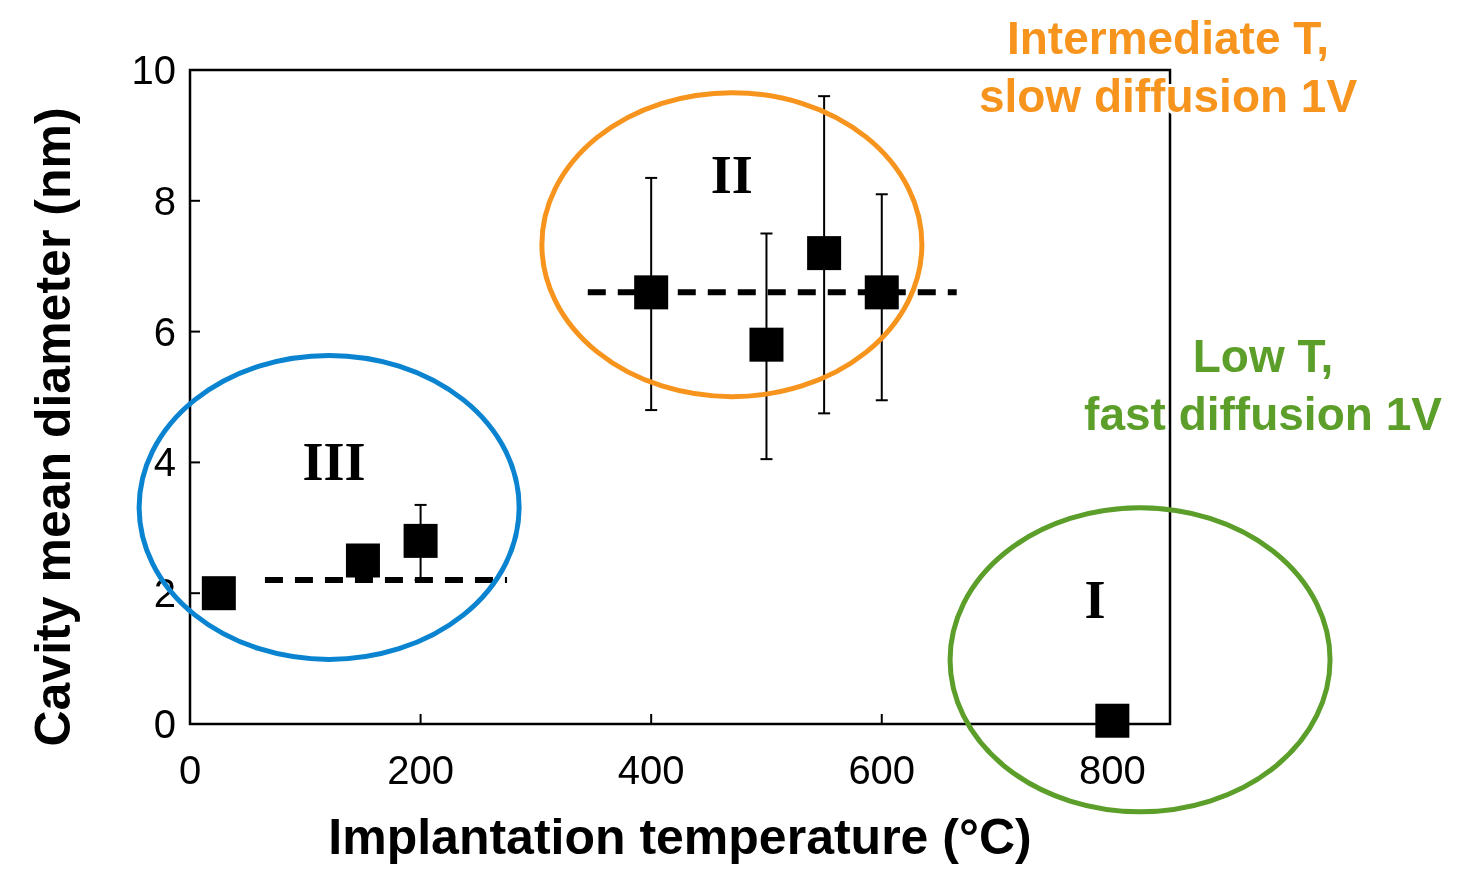  I want to click on annotation: Low T, fast diffusion 1V, so click(1263, 385).